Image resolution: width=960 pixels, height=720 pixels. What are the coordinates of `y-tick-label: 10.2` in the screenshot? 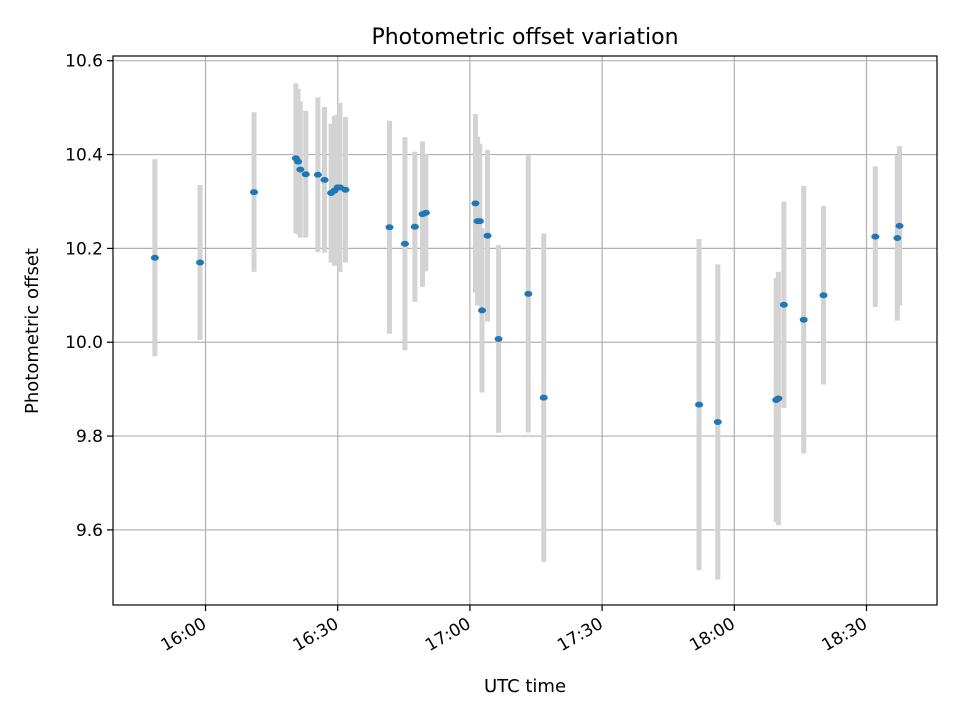 It's located at (84, 249).